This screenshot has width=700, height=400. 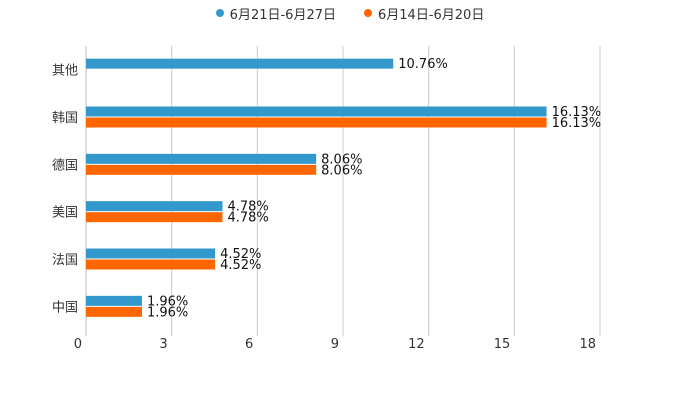 I want to click on data-label-series-2: 4.78%, so click(x=247, y=218).